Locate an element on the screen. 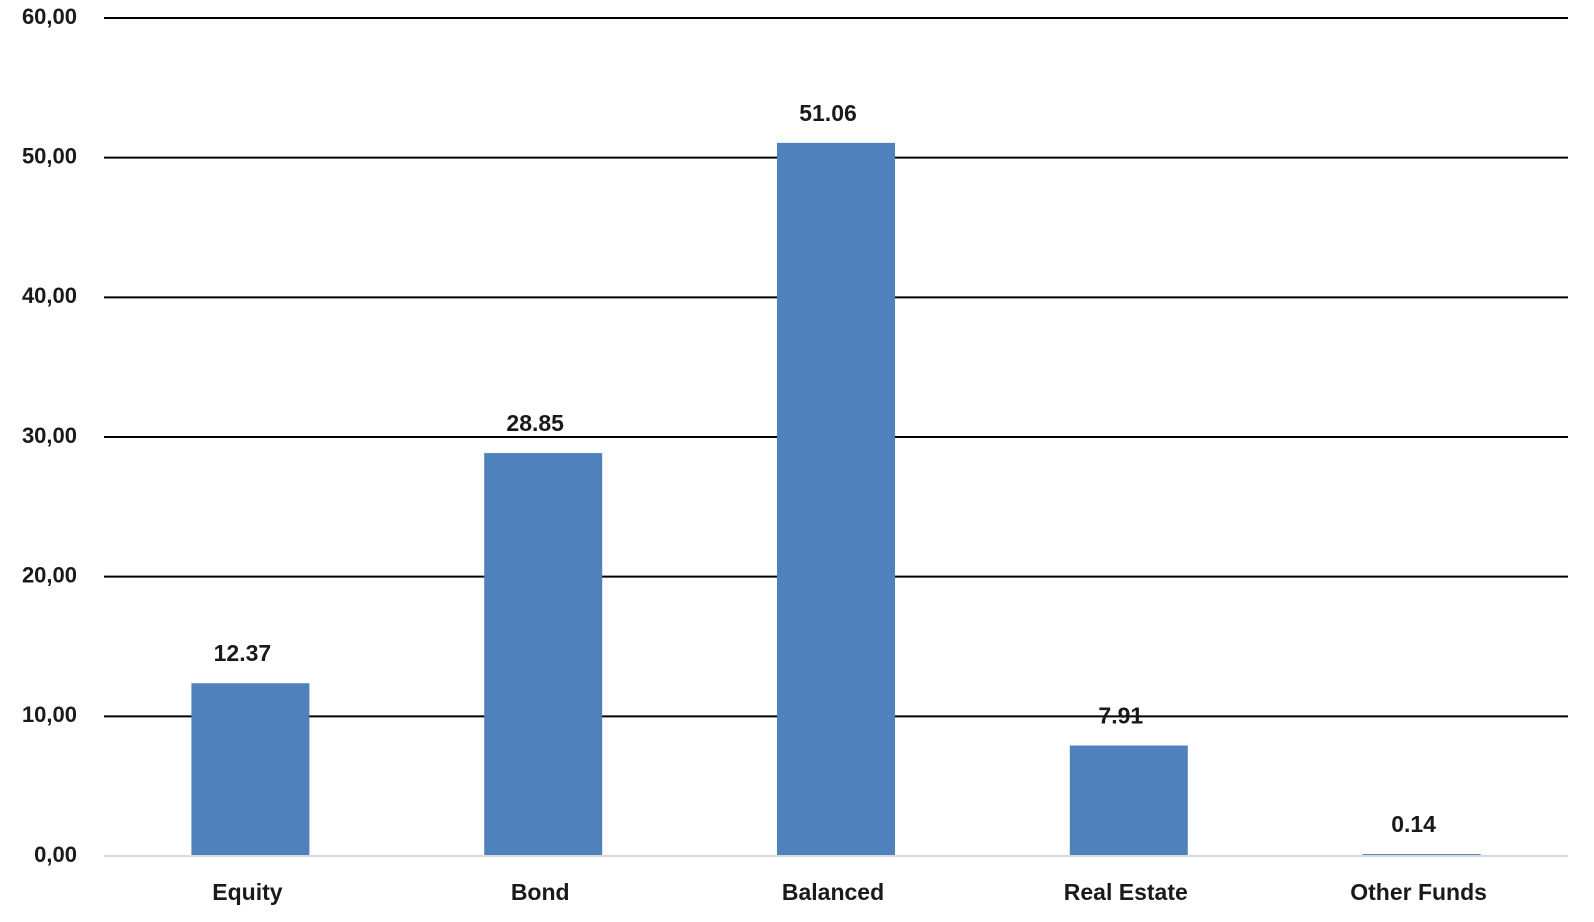  bar-balanced is located at coordinates (836, 499).